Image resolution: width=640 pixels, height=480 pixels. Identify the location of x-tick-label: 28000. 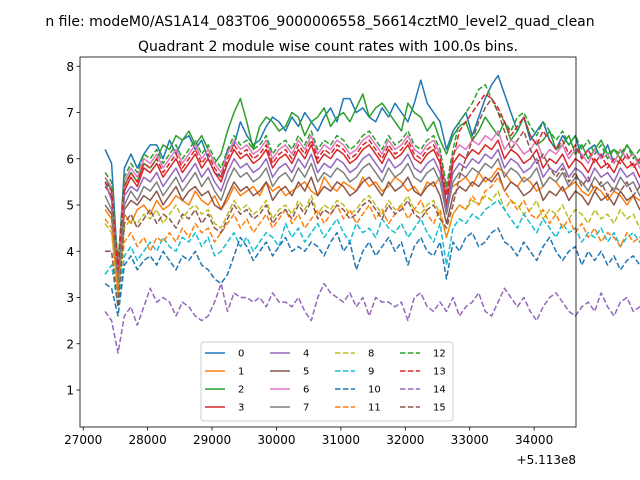
(148, 440).